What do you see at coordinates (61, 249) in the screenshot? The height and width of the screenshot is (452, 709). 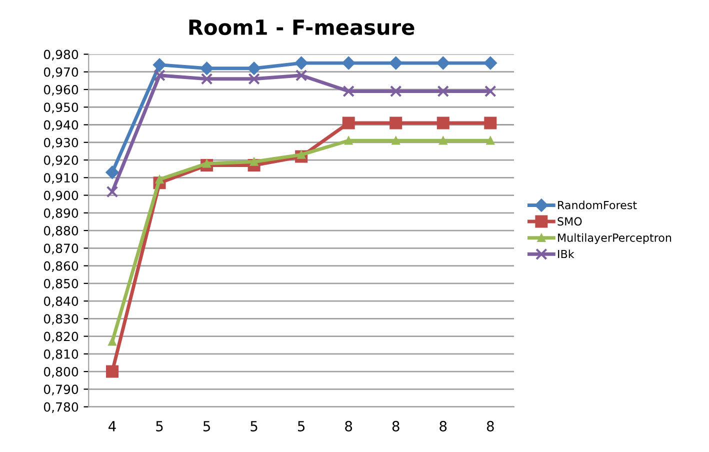 I see `y-tick-label: 0,870` at bounding box center [61, 249].